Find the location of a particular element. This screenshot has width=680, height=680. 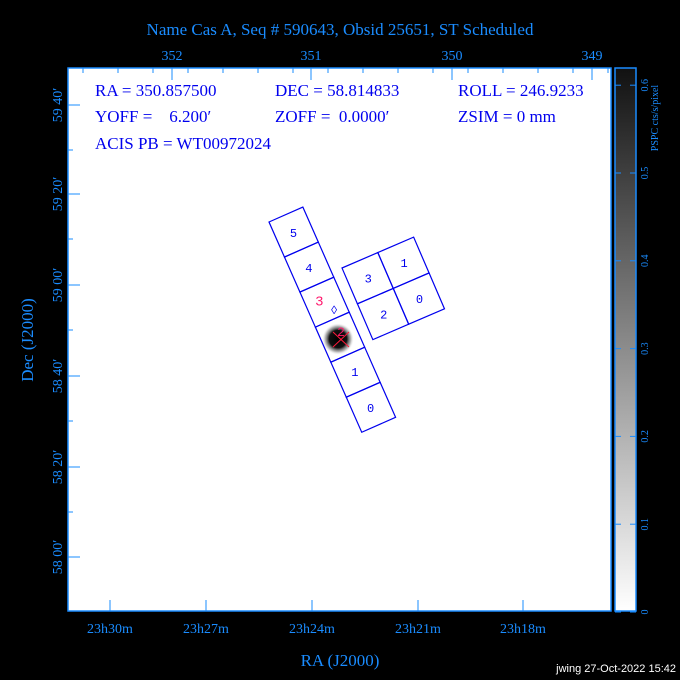

info-zsim: ZSIM = 0 mm is located at coordinates (507, 116).